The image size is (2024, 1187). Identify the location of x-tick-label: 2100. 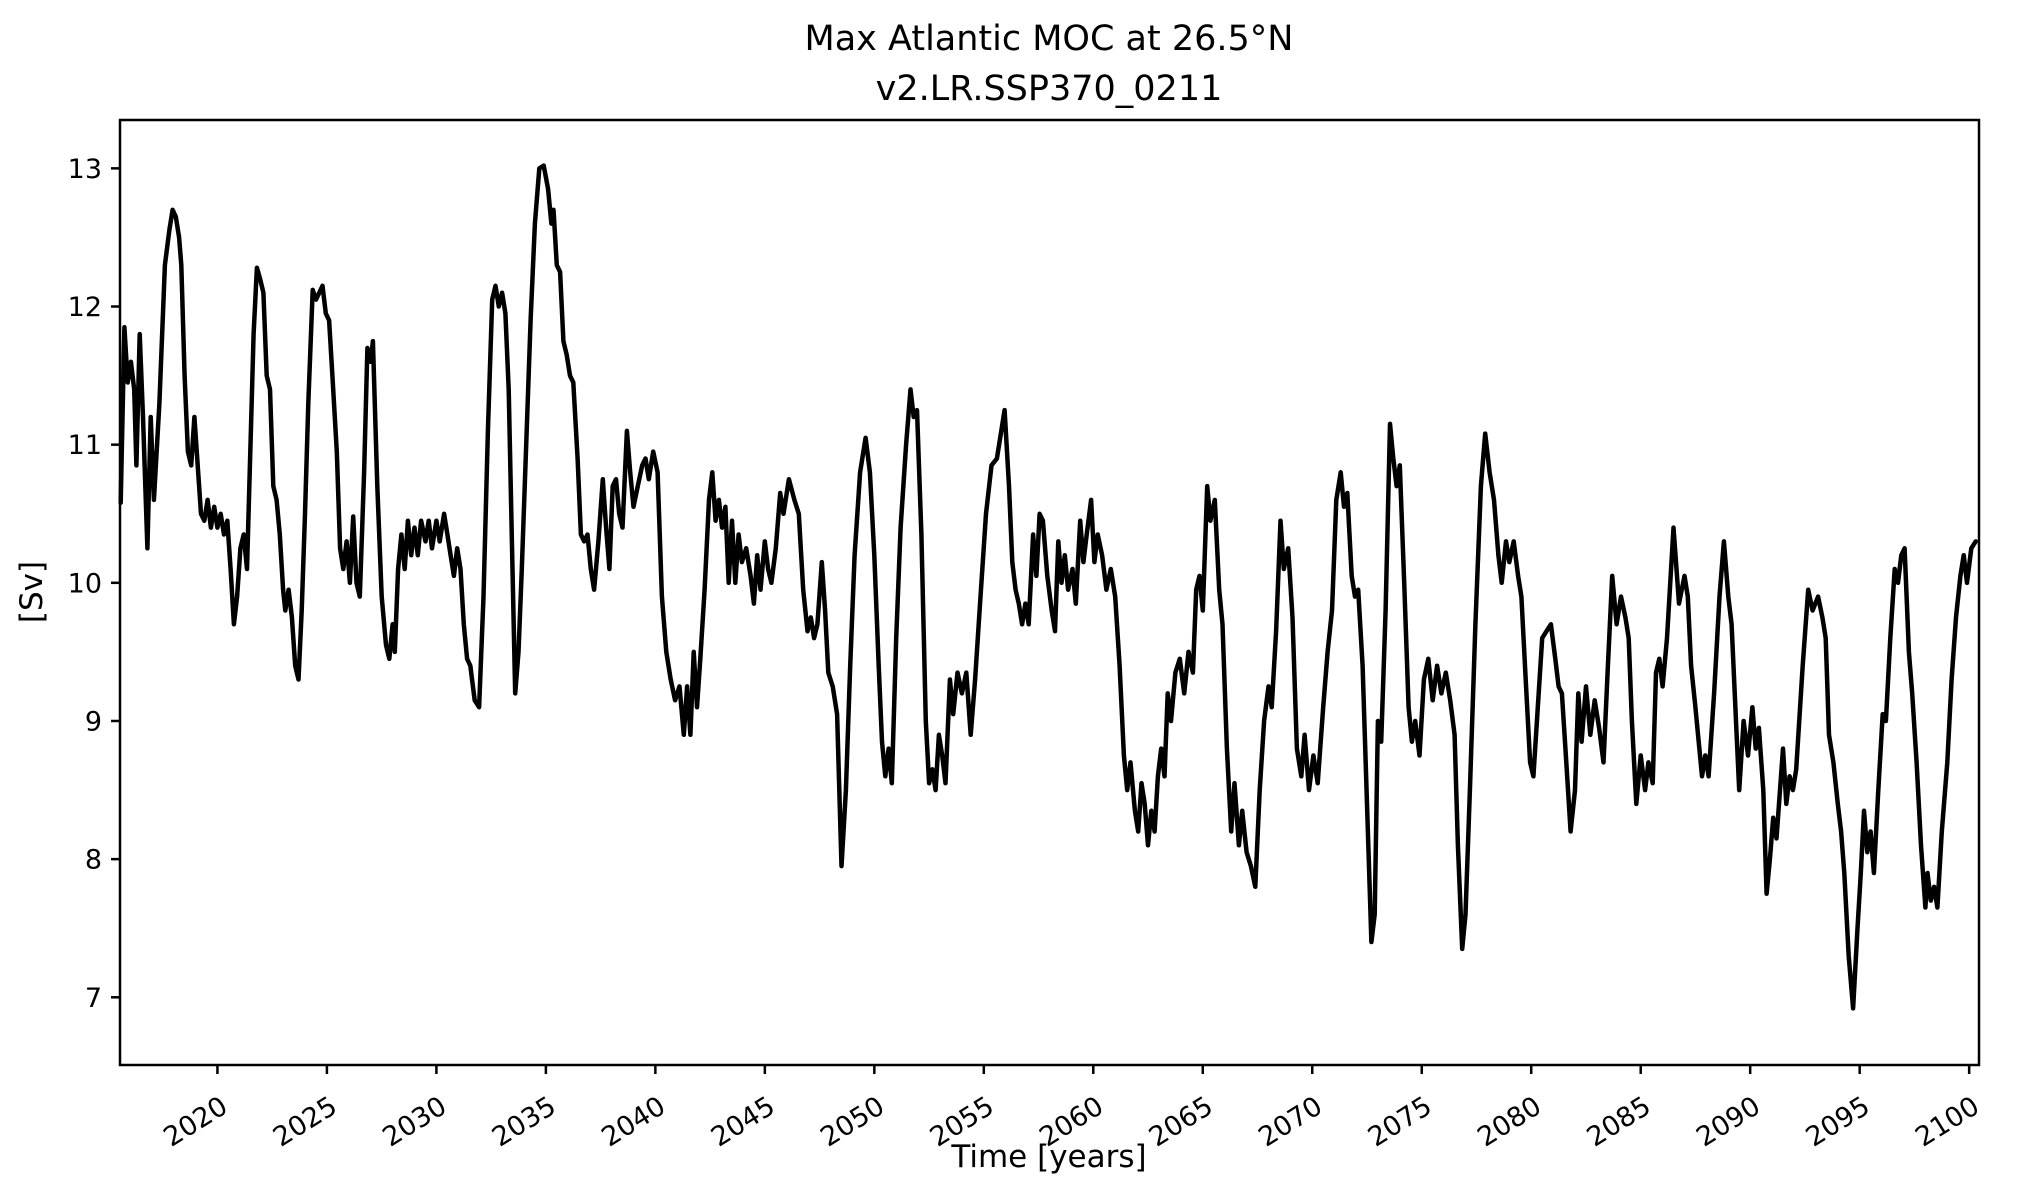
(1947, 1122).